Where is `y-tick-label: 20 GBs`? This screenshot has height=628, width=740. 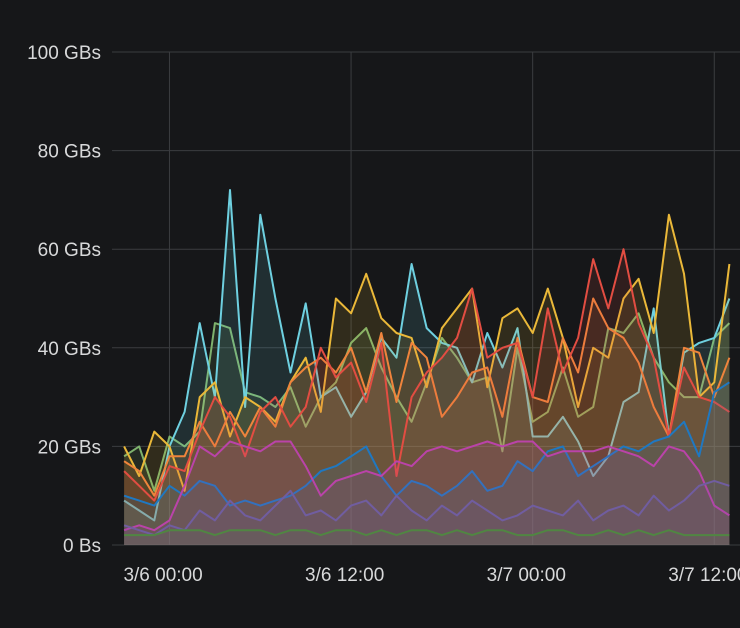 y-tick-label: 20 GBs is located at coordinates (69, 447).